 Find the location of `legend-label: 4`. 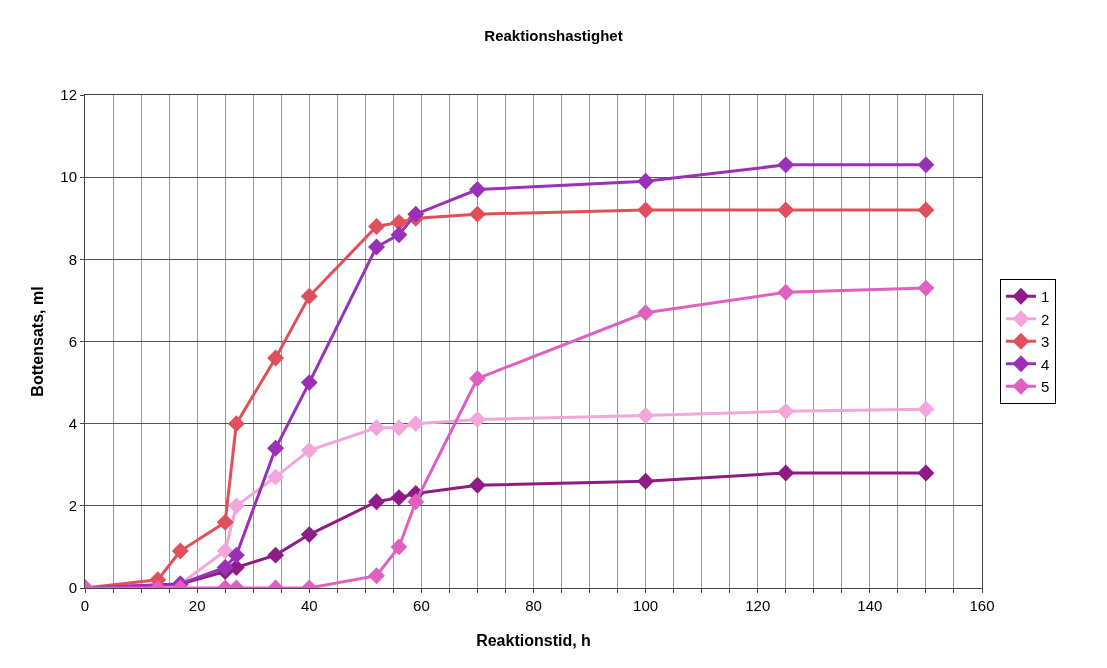

legend-label: 4 is located at coordinates (1045, 364).